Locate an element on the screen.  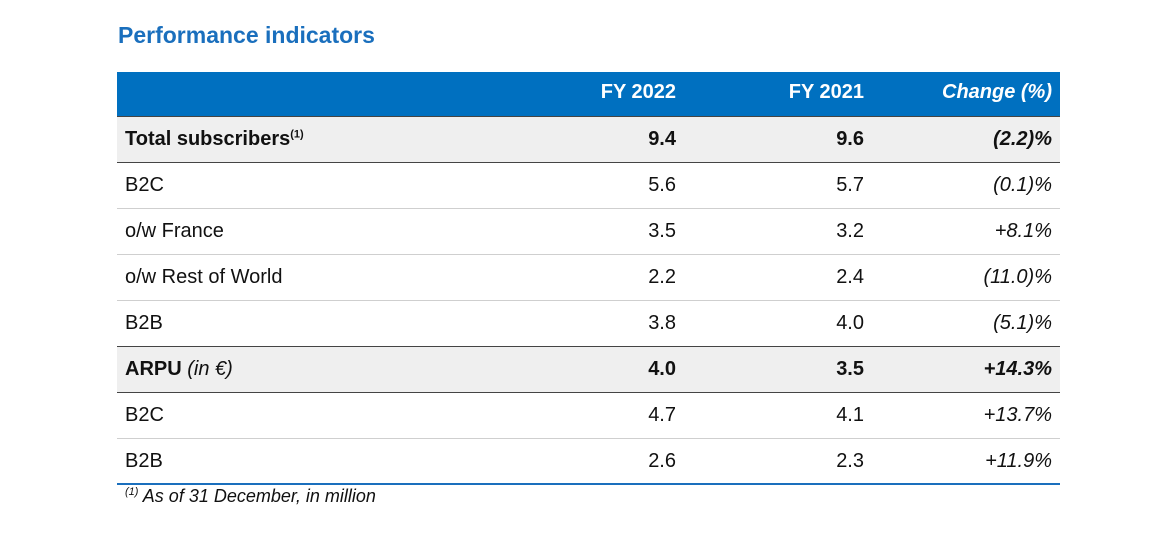
column-header: FY 2022 is located at coordinates (638, 92).